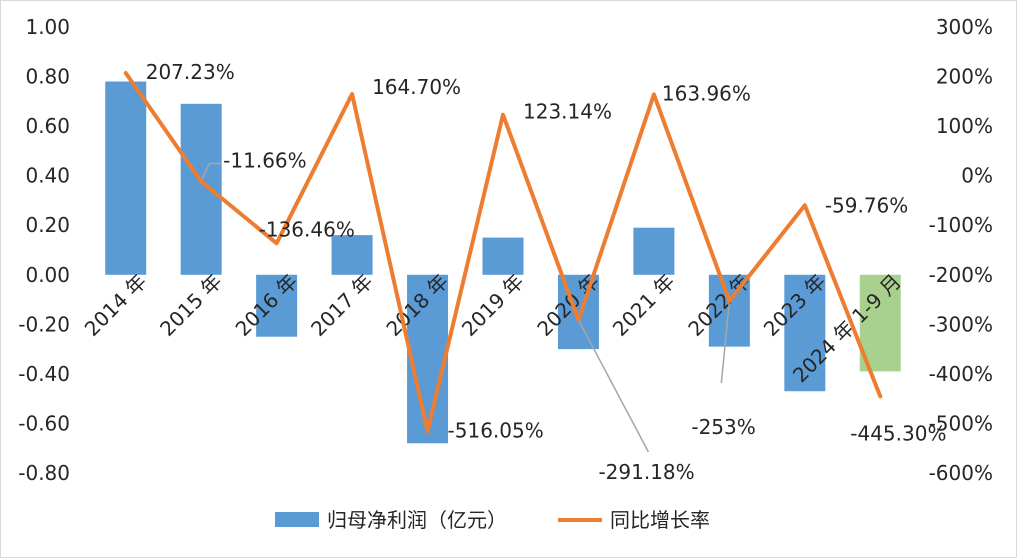 The image size is (1017, 558). Describe the element at coordinates (44, 473) in the screenshot. I see `left-tick-label: -0.80` at that location.